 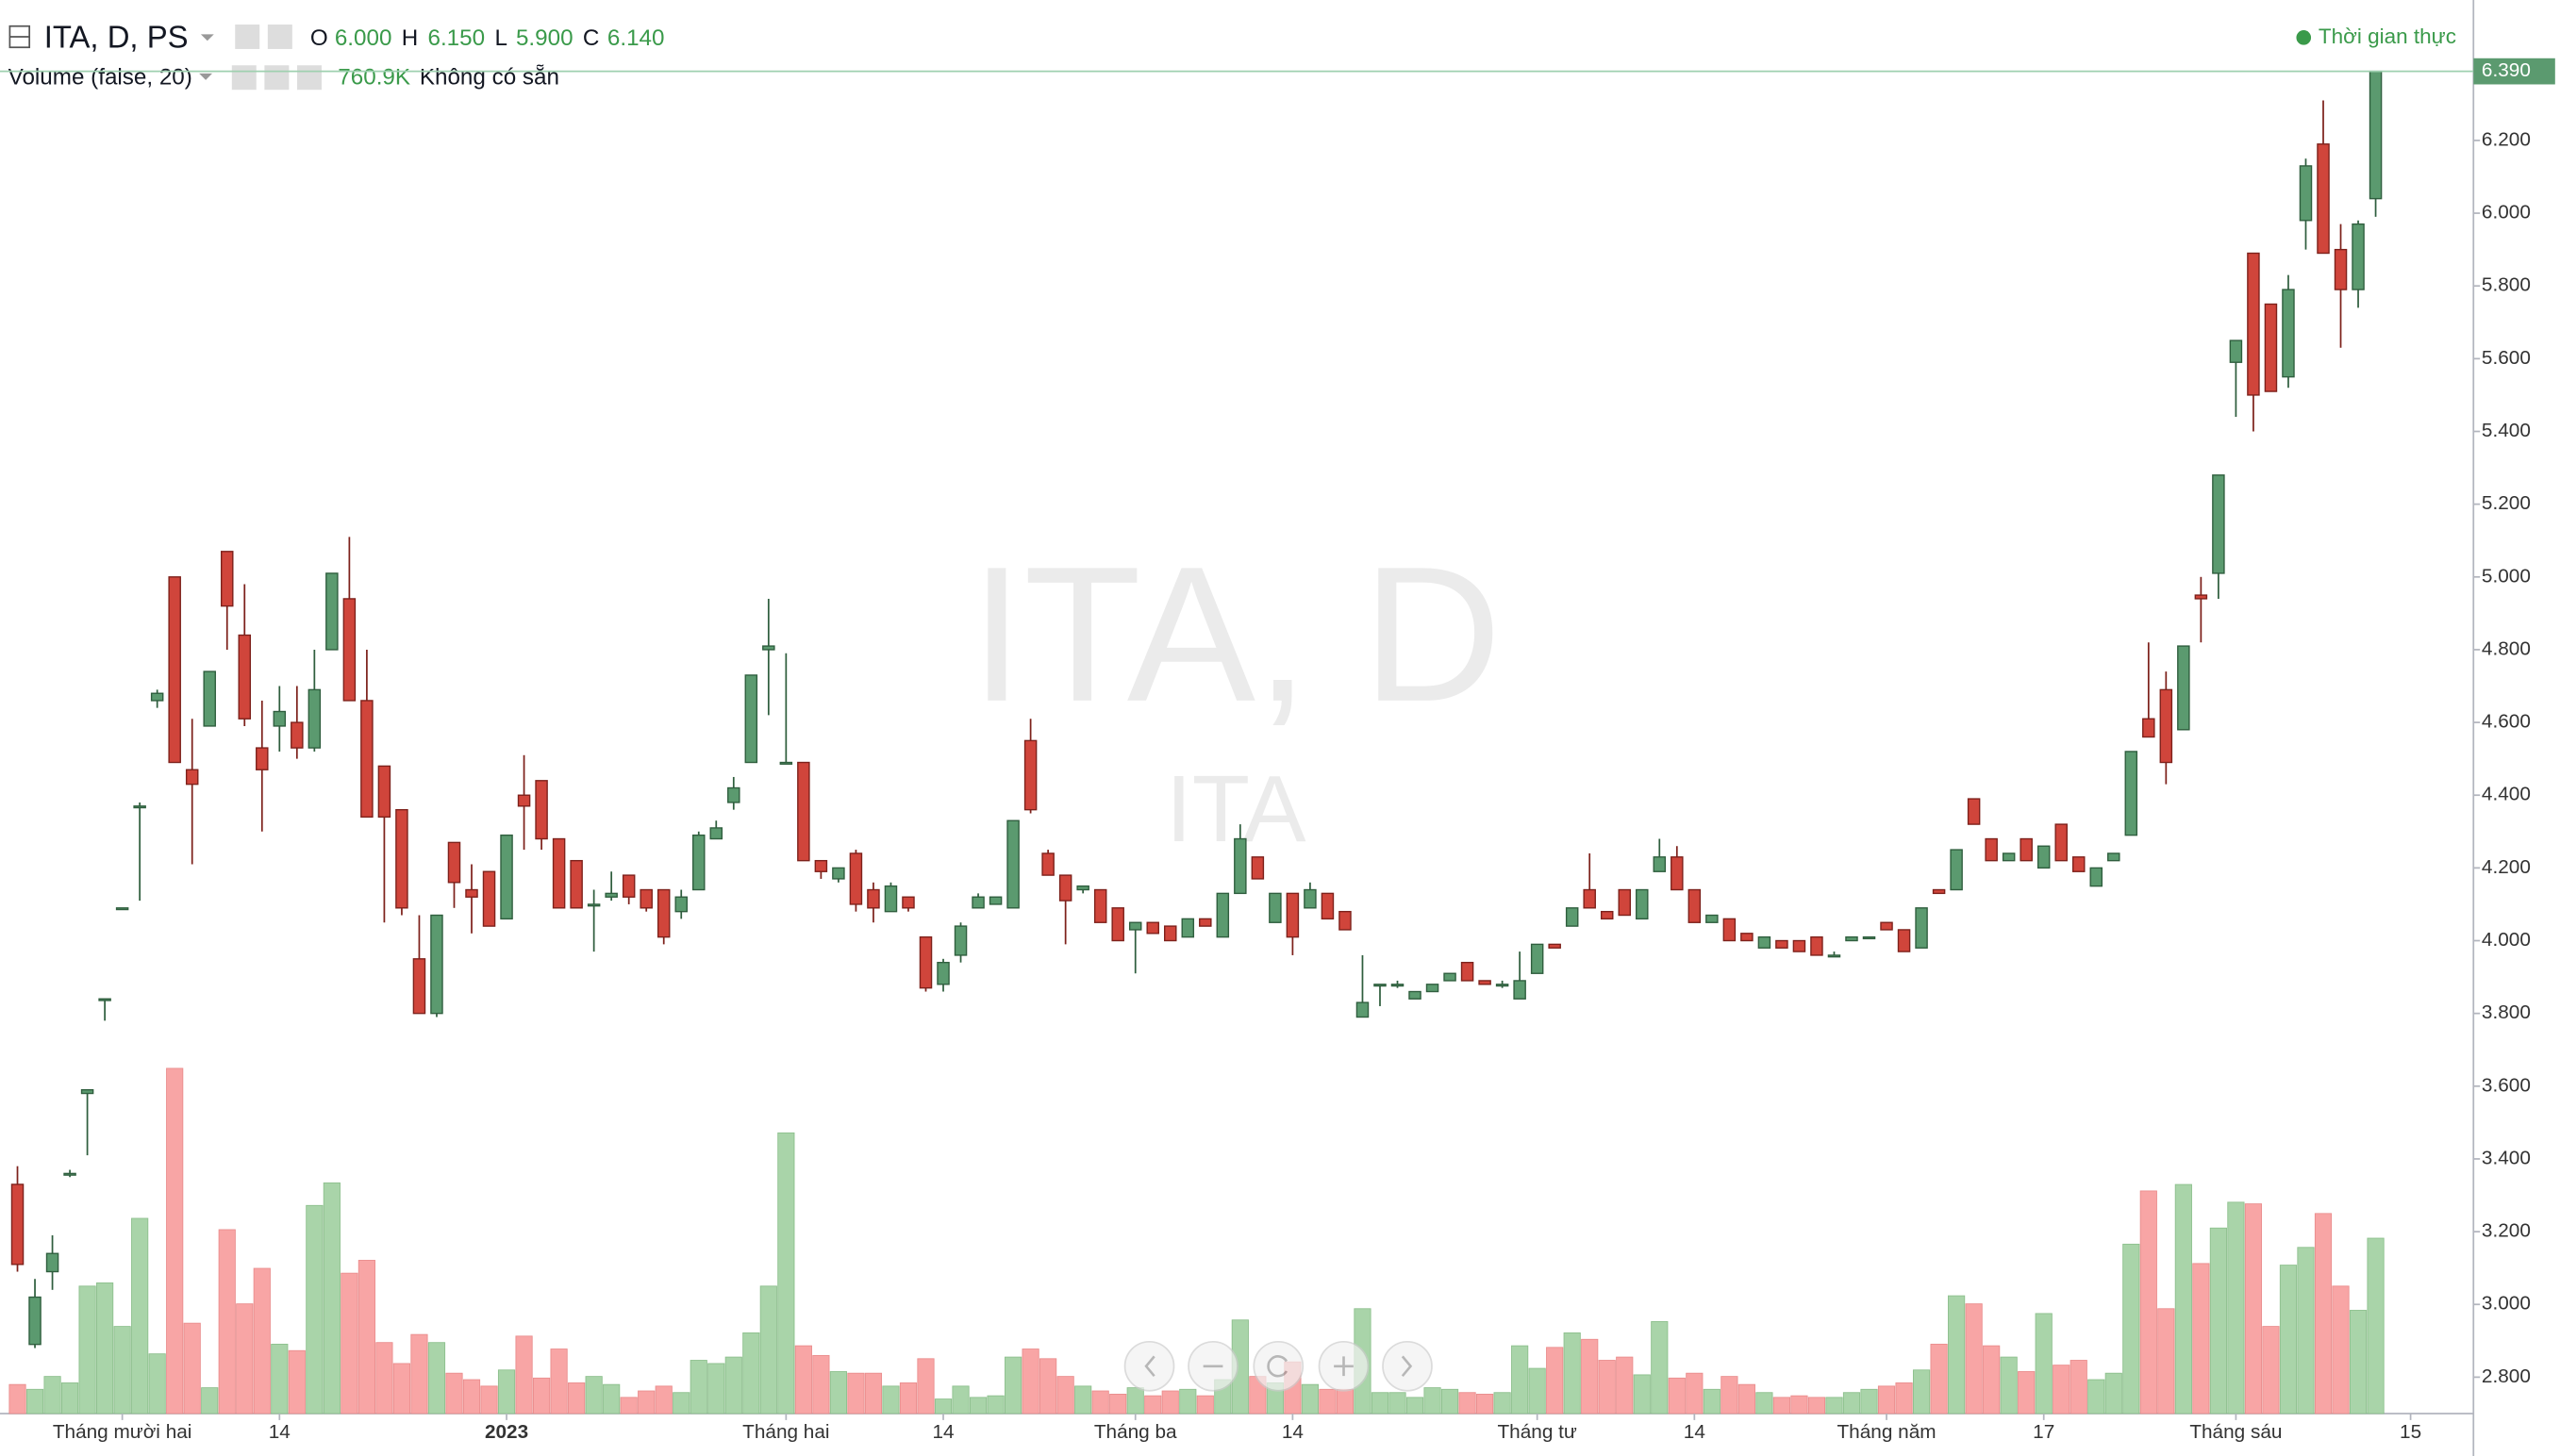 What do you see at coordinates (2506, 1085) in the screenshot?
I see `y-tick-label: 3.600` at bounding box center [2506, 1085].